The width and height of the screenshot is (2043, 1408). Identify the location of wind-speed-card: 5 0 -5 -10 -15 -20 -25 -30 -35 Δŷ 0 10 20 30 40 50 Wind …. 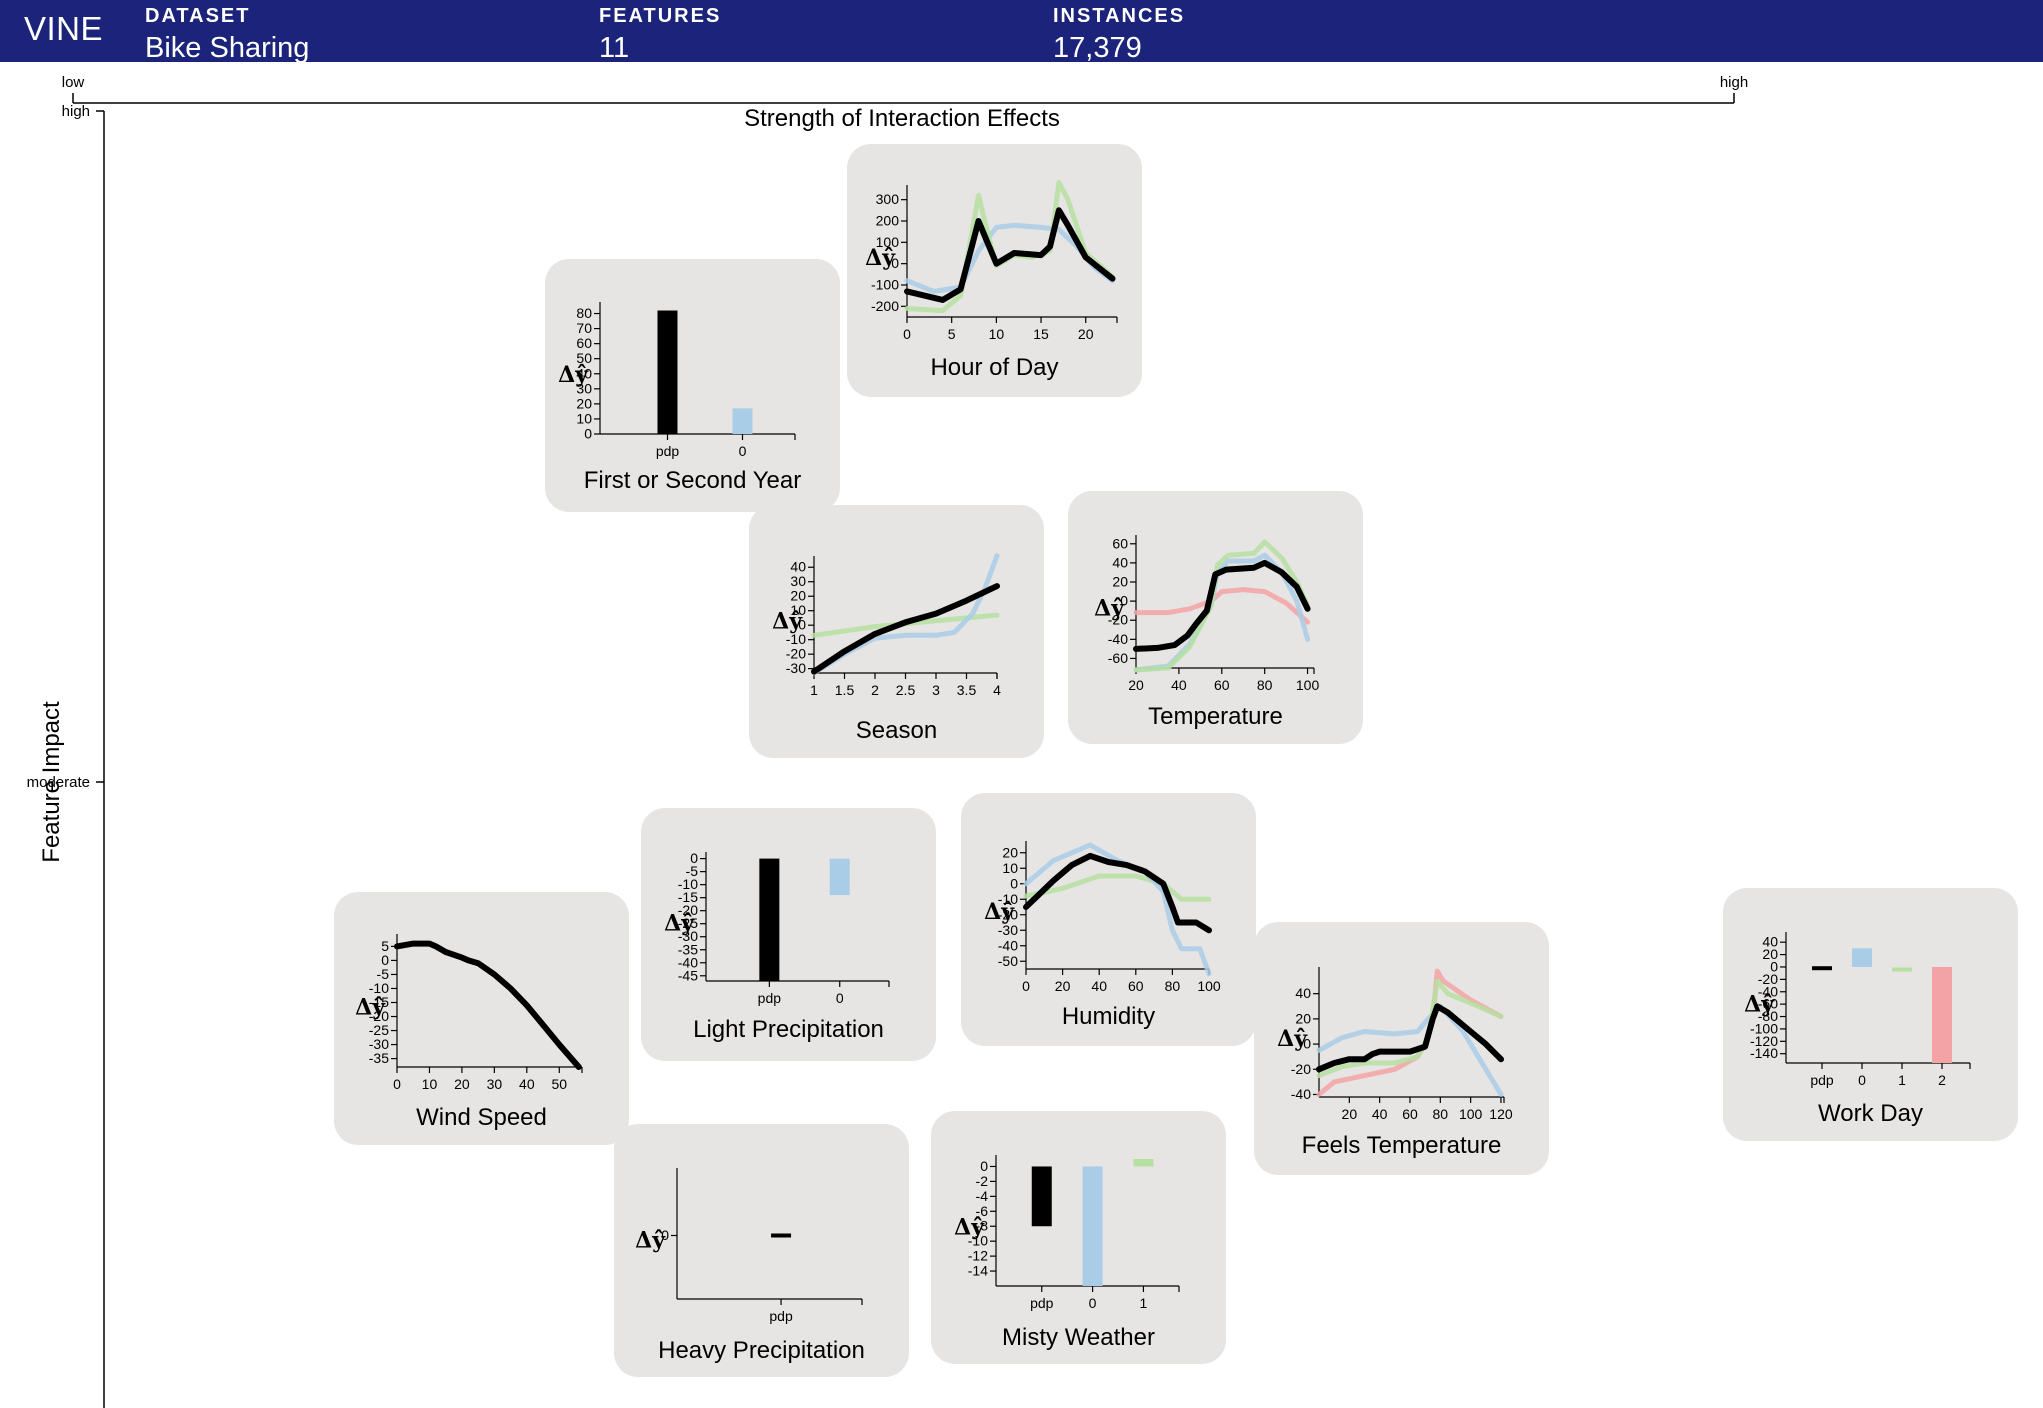
(481, 1018).